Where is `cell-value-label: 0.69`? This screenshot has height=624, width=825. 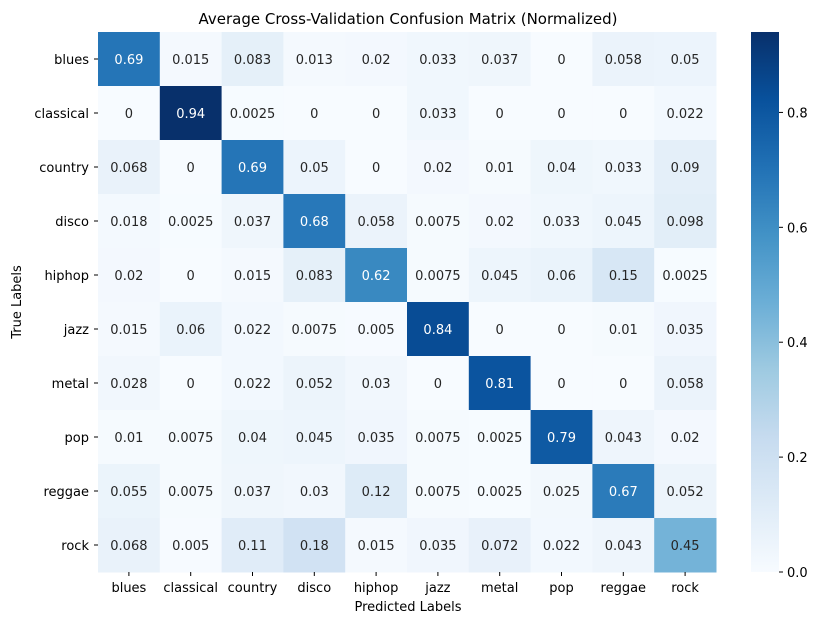
cell-value-label: 0.69 is located at coordinates (128, 60).